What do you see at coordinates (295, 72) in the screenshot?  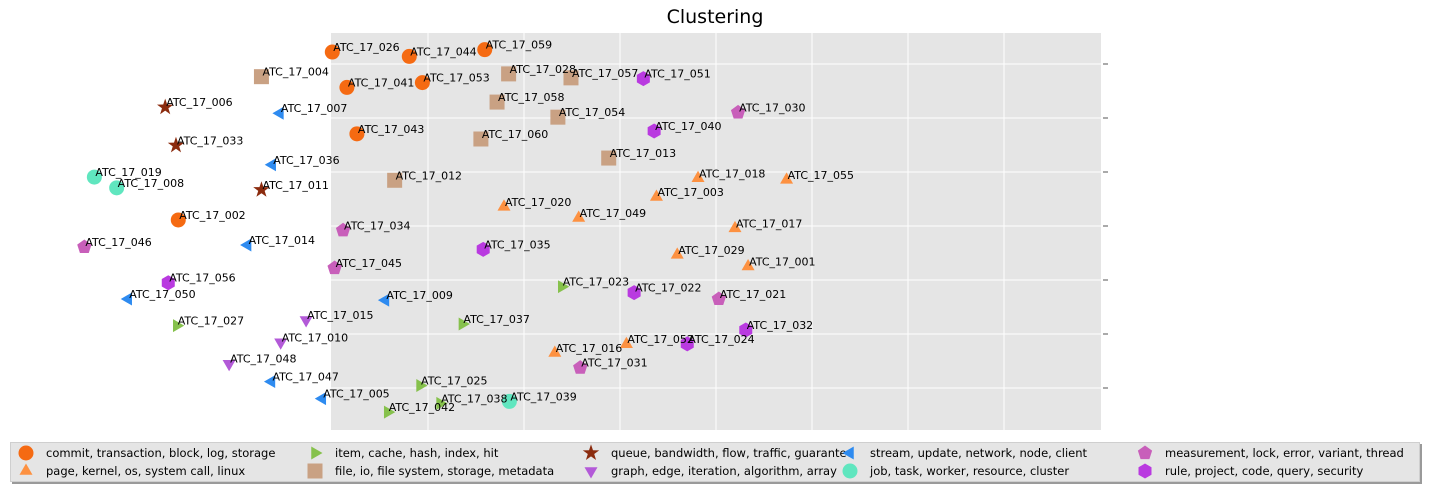 I see `point-label: ATC_17_004` at bounding box center [295, 72].